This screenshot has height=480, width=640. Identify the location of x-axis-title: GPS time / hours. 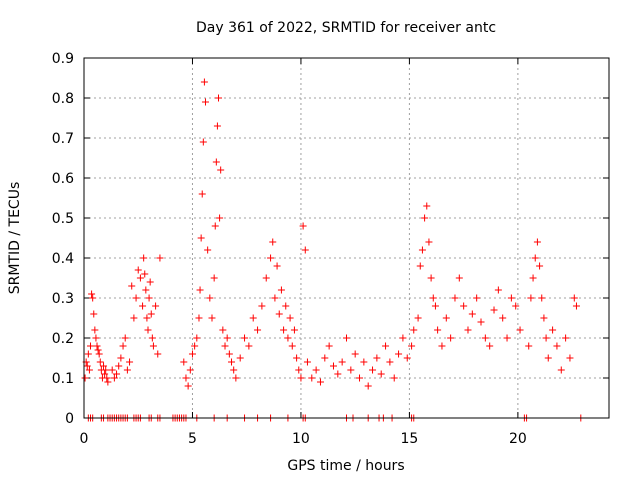
(345, 466).